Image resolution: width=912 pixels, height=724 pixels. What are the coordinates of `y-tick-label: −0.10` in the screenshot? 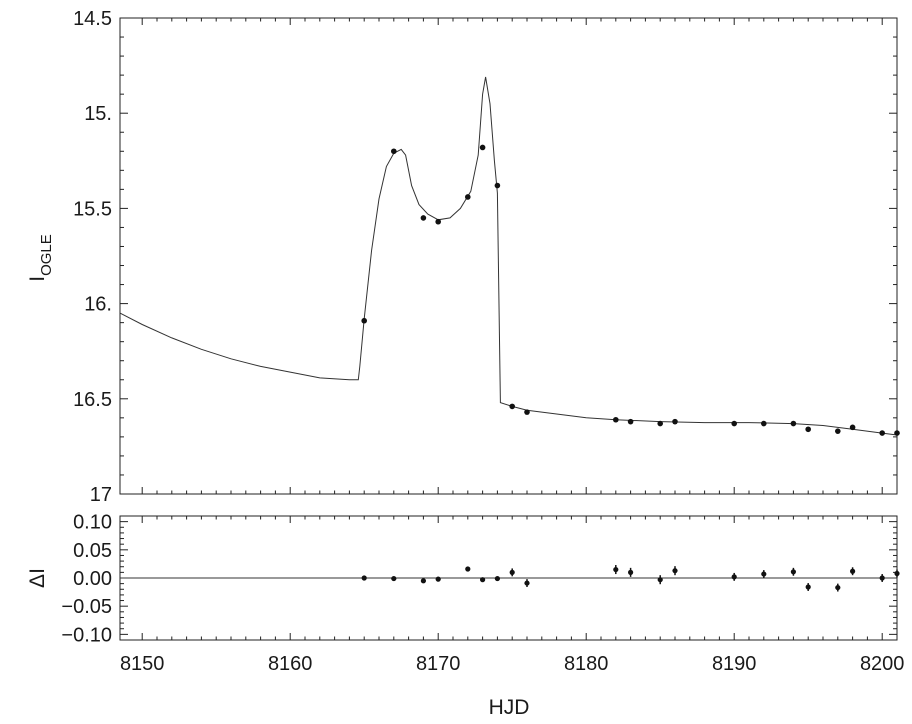 It's located at (86, 635).